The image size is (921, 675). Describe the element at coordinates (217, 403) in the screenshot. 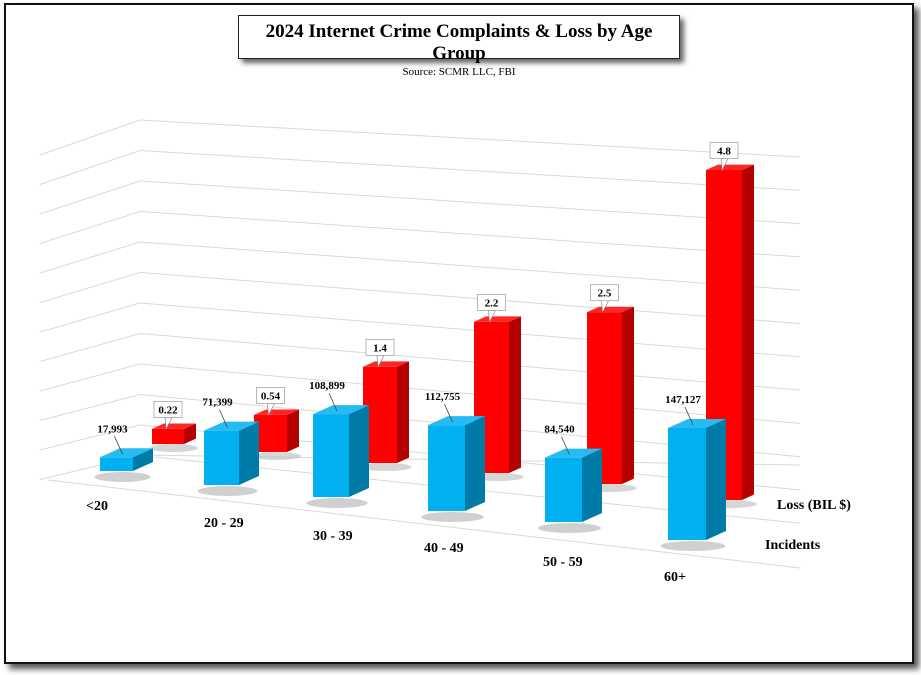

I see `incident-data-label: 71,399` at that location.